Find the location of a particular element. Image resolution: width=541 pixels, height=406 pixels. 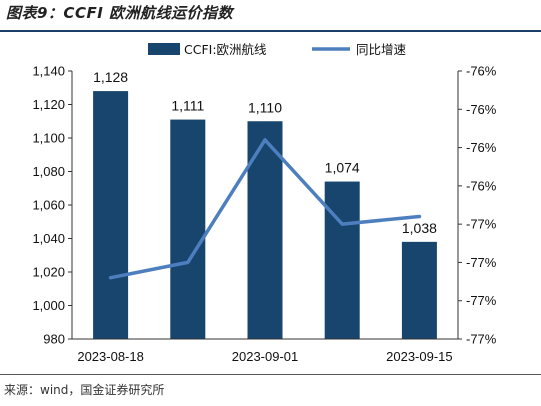

left-tick-label: 1,080 is located at coordinates (48, 171).